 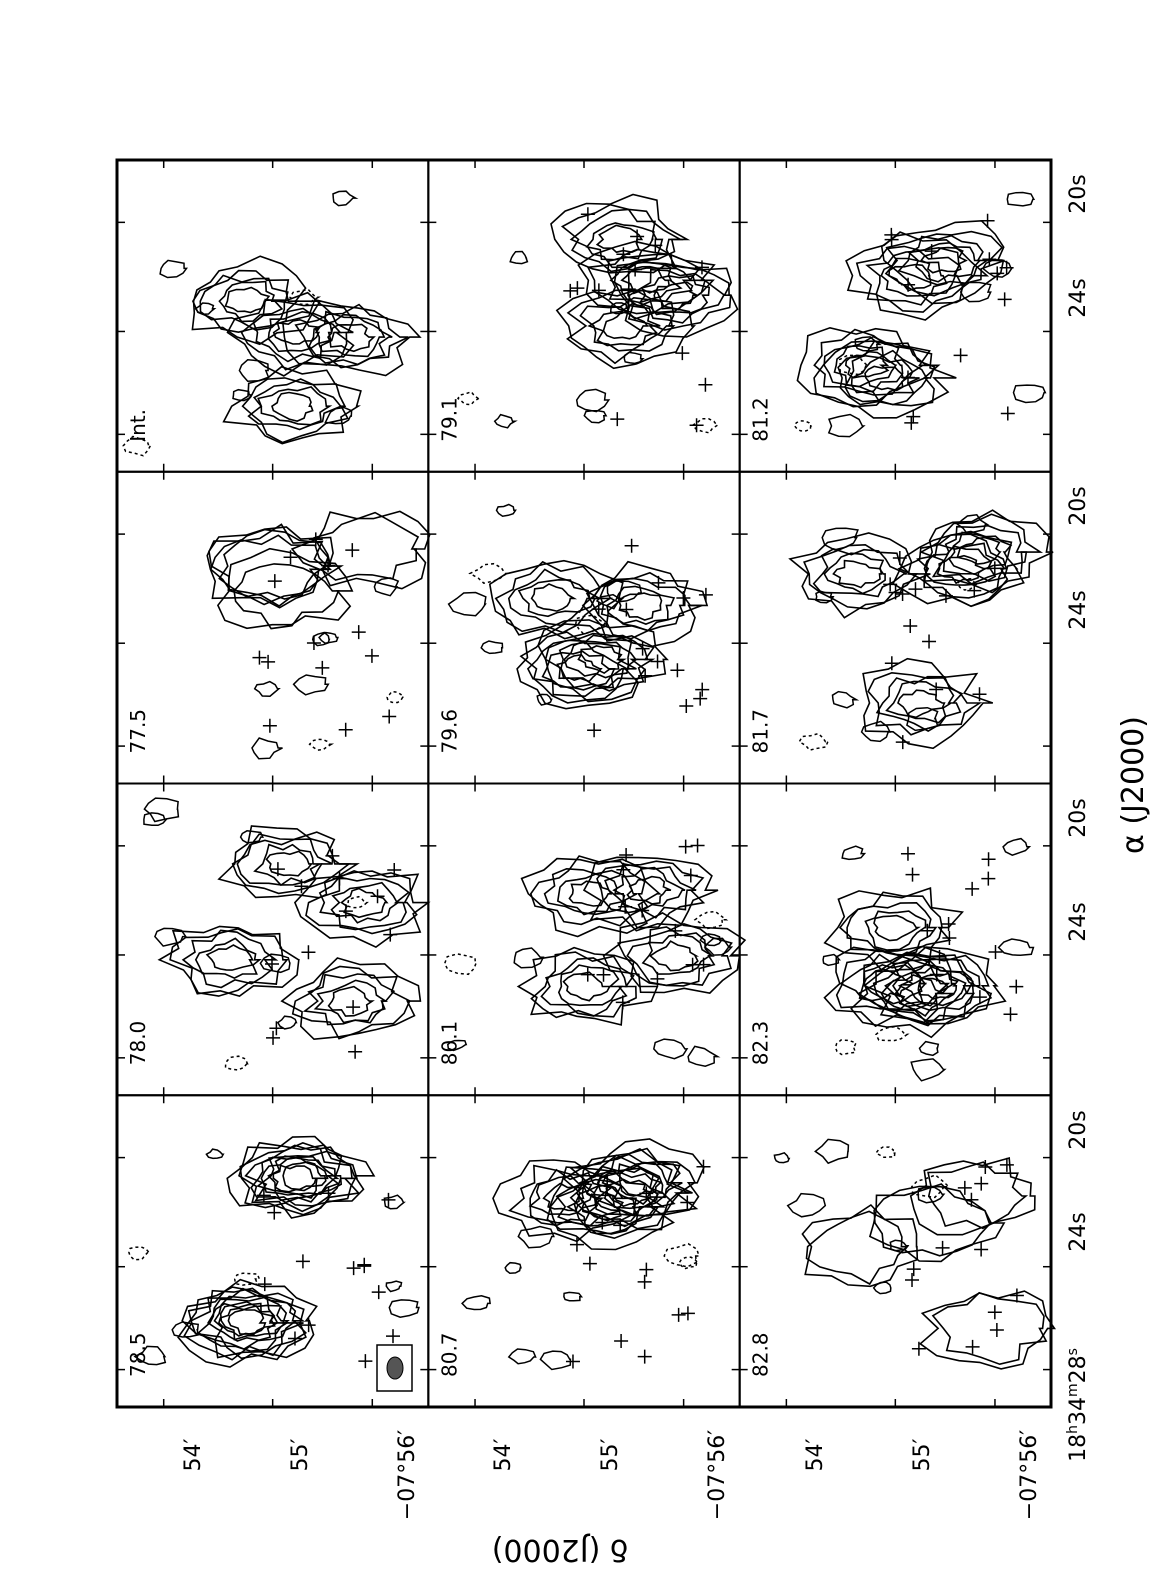 What do you see at coordinates (1078, 1231) in the screenshot?
I see `ra-tick-label-24s: 24s` at bounding box center [1078, 1231].